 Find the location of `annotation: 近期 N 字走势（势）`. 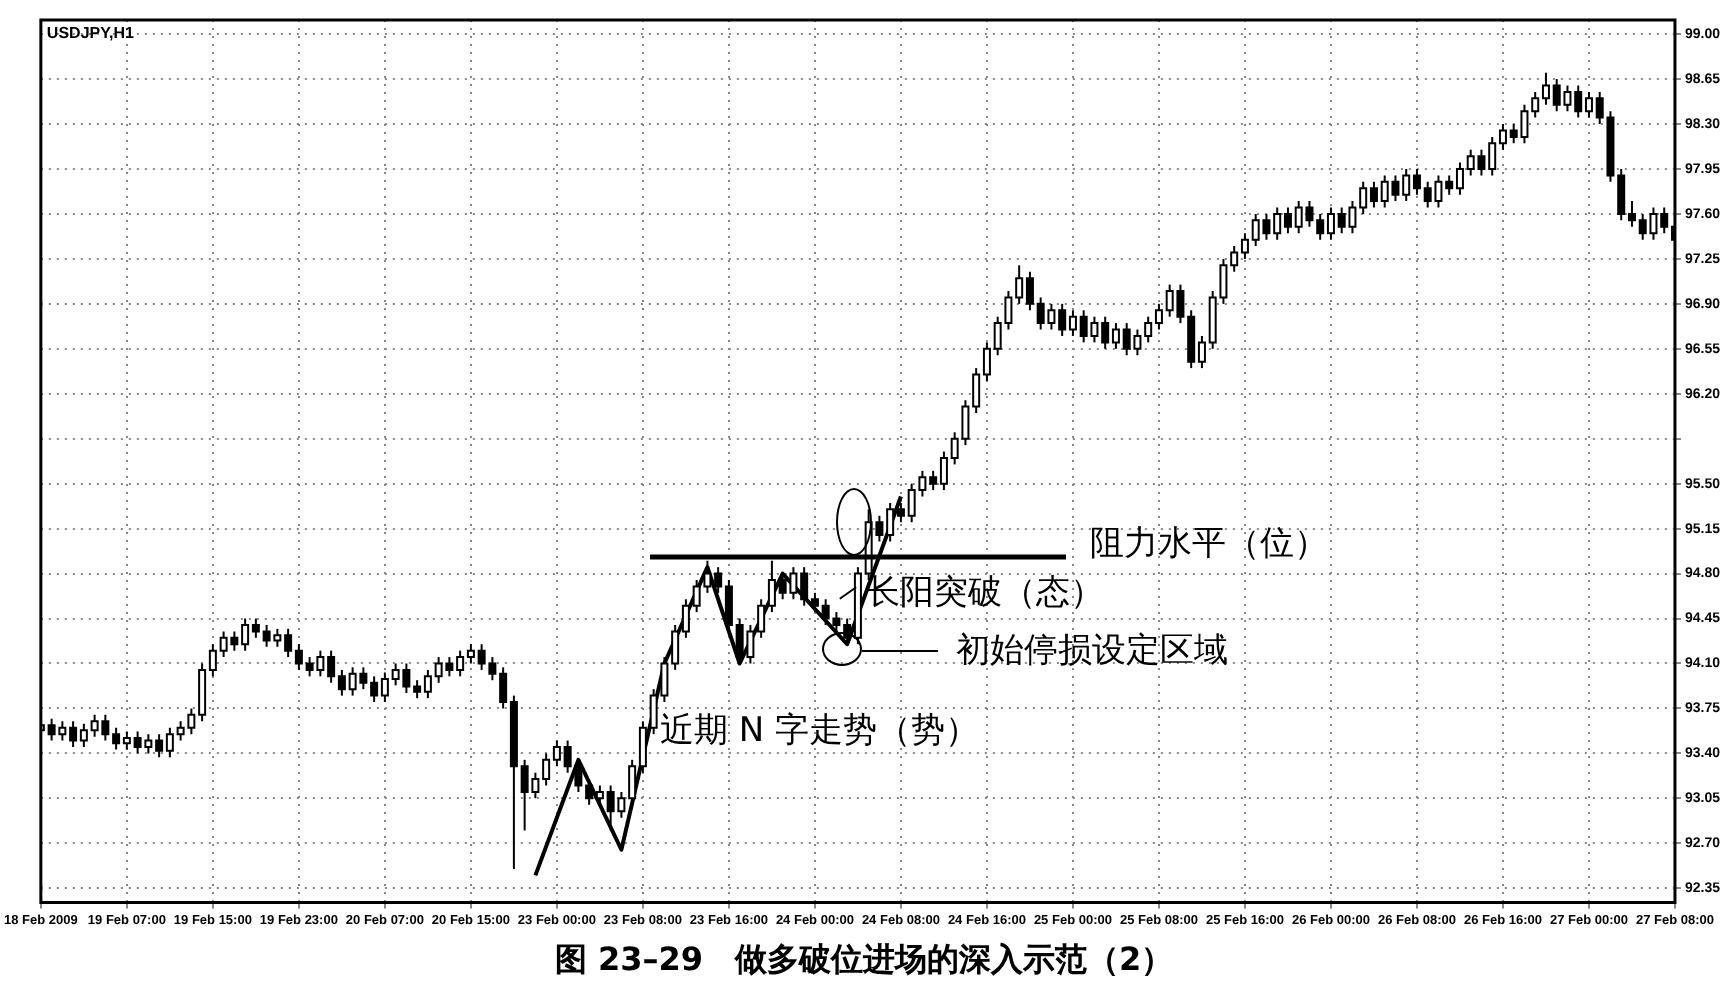

annotation: 近期 N 字走势（势） is located at coordinates (820, 730).